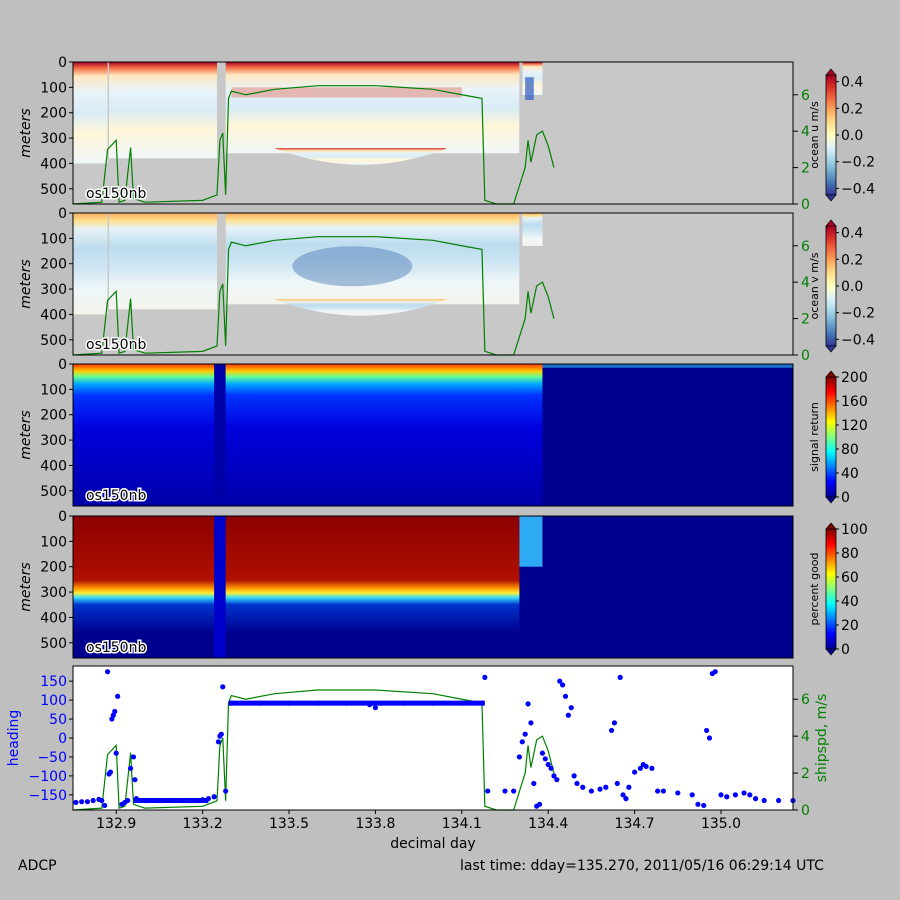 Image resolution: width=900 pixels, height=900 pixels. Describe the element at coordinates (53, 618) in the screenshot. I see `y-tick-label: 400` at that location.